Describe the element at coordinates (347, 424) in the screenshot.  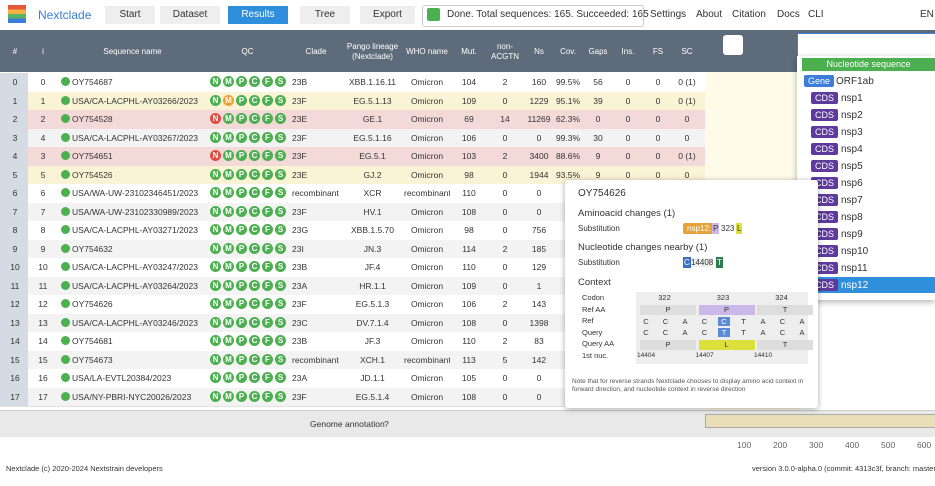
I see `genome-label: Genome annotation` at that location.